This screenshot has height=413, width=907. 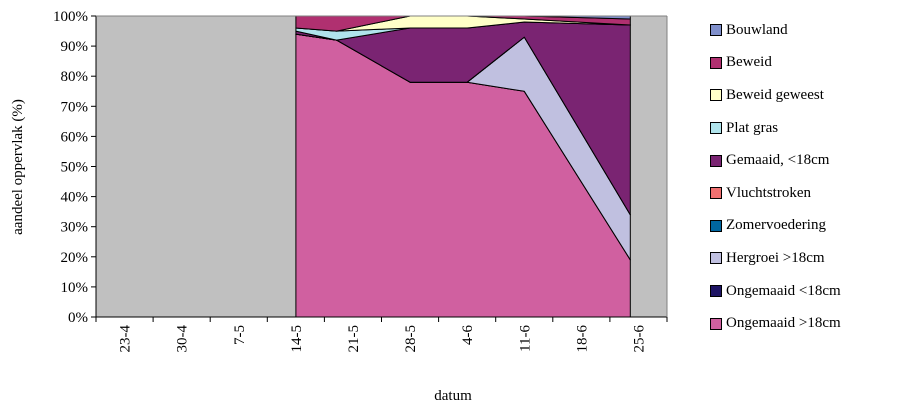 What do you see at coordinates (354, 339) in the screenshot?
I see `x-tick-label: 21-5` at bounding box center [354, 339].